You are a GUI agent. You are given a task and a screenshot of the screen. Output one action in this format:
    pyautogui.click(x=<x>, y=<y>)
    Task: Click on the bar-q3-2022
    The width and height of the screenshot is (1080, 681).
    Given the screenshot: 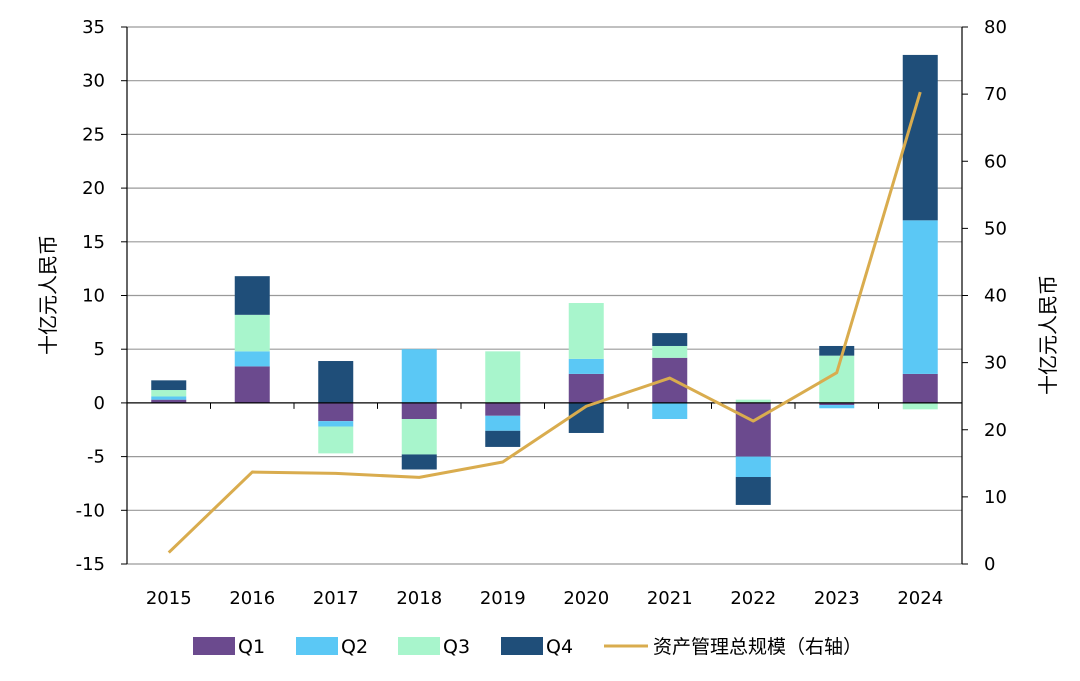 What is the action you would take?
    pyautogui.click(x=753, y=401)
    